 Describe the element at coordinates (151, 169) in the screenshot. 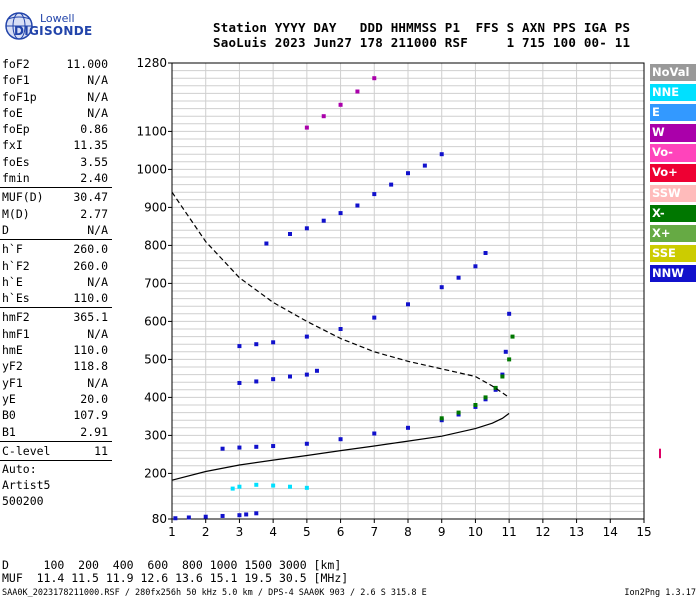

I see `y-tick-label: 1000` at that location.